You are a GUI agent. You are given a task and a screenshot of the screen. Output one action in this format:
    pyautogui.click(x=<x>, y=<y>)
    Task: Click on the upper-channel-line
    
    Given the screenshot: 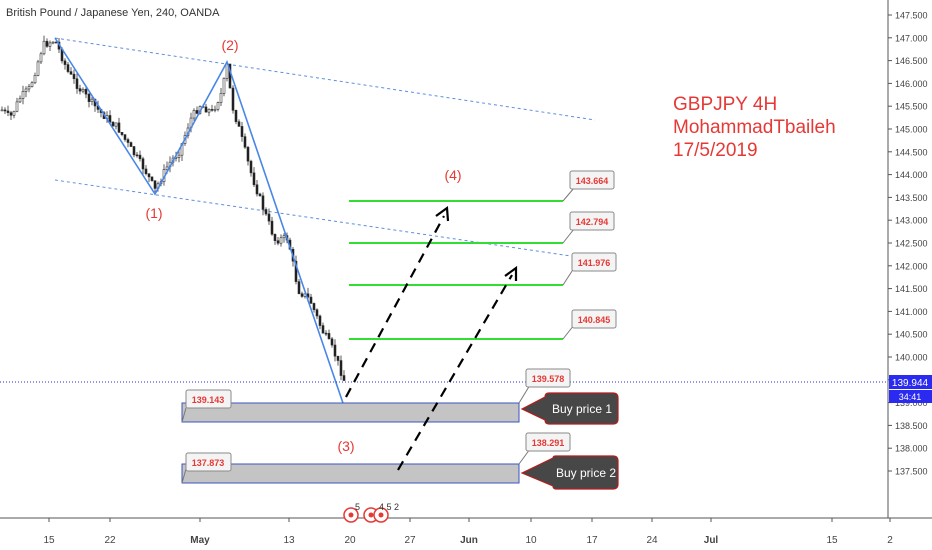 What is the action you would take?
    pyautogui.click(x=325, y=79)
    